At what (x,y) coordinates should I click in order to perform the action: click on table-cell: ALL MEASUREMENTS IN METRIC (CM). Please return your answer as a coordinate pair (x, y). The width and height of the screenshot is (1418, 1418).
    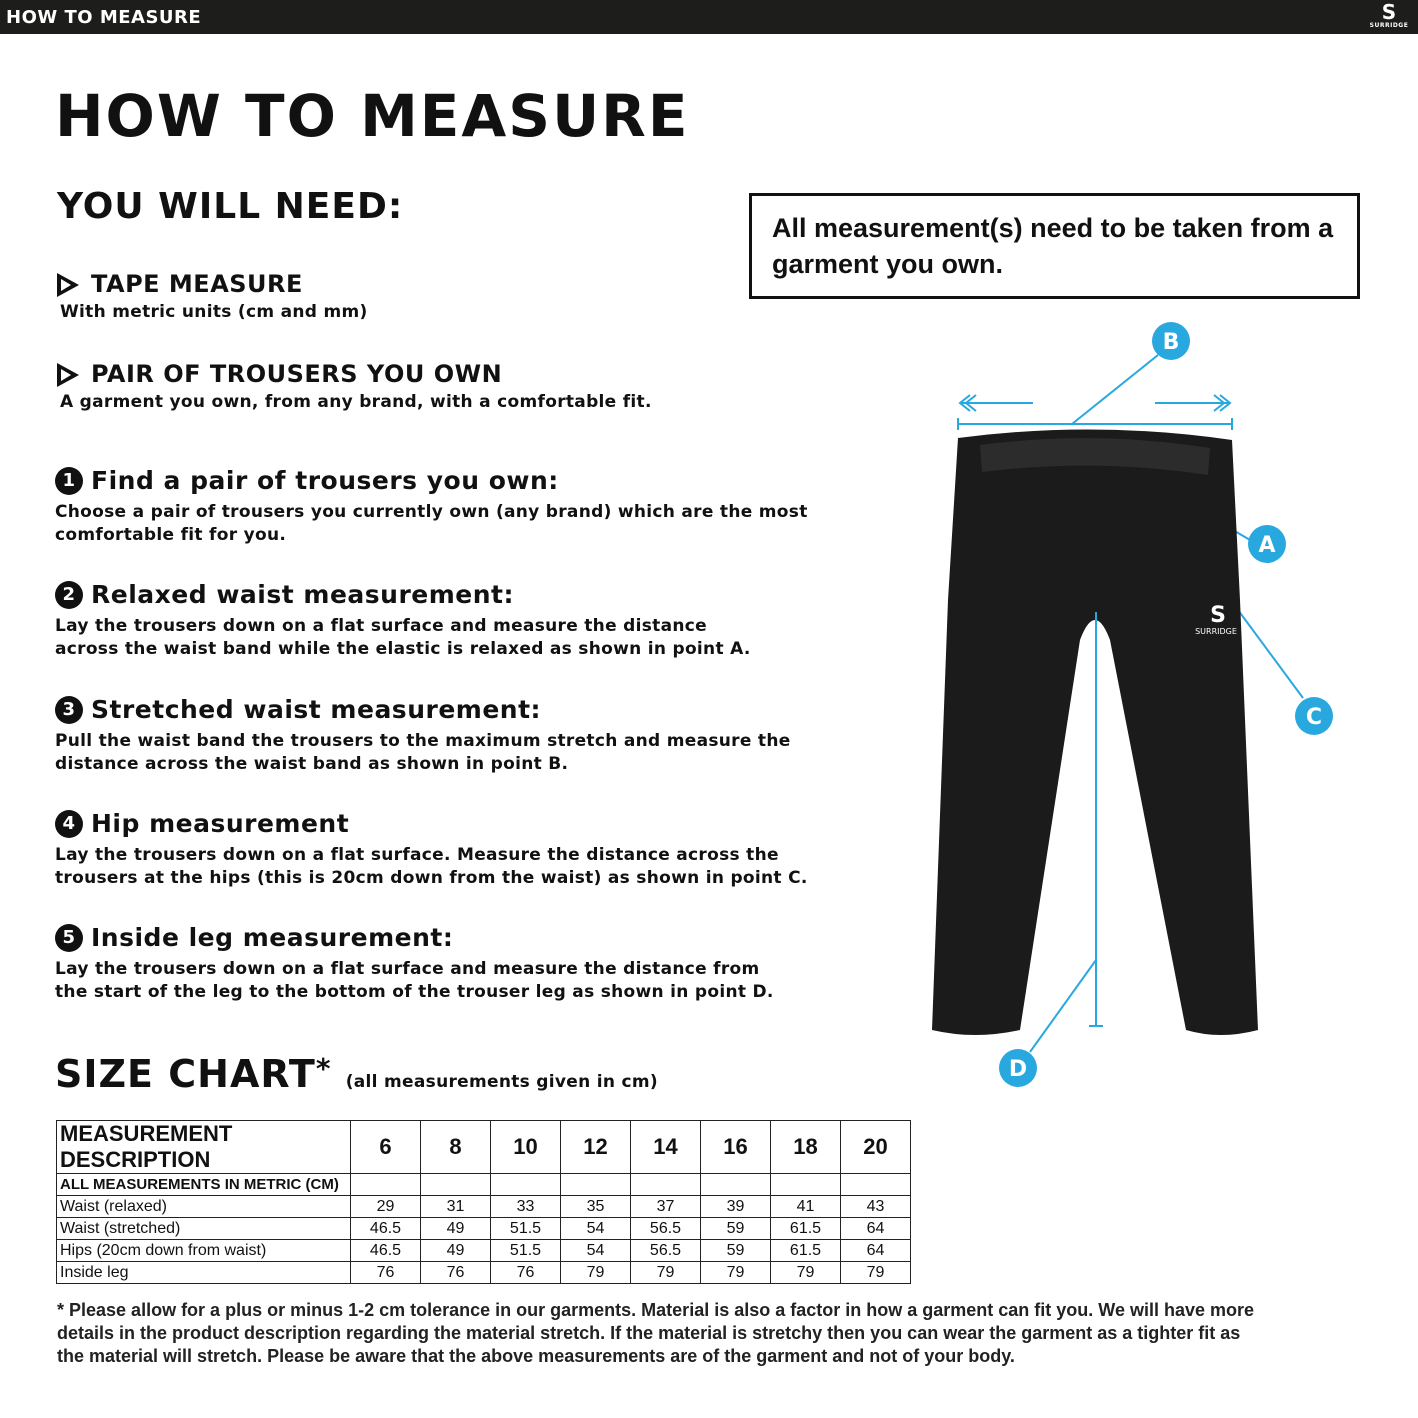
    Looking at the image, I should click on (203, 1184).